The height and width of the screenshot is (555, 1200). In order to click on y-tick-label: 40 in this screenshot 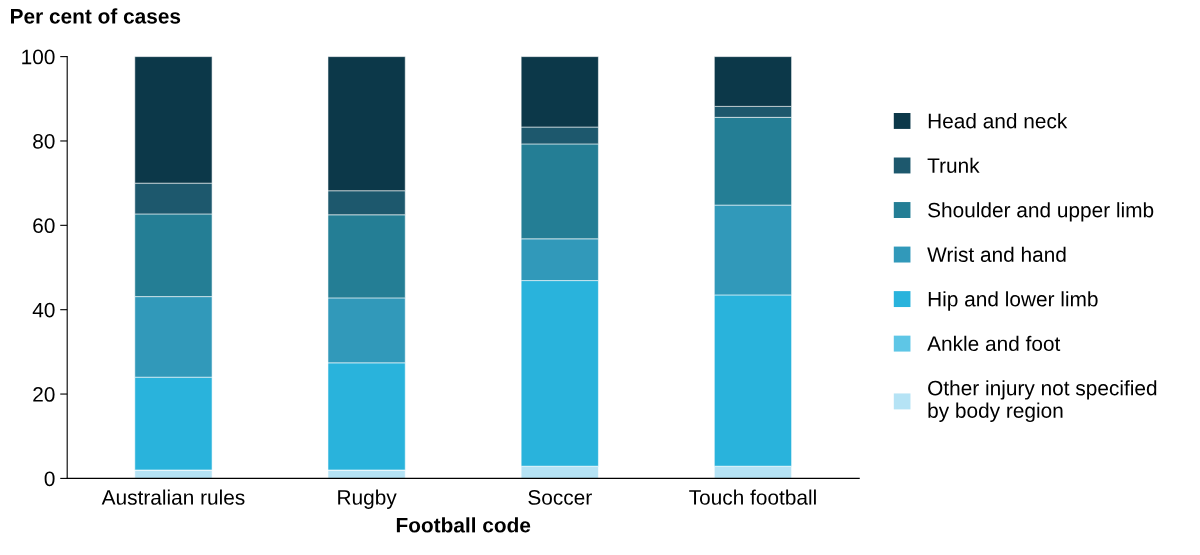, I will do `click(43, 310)`.